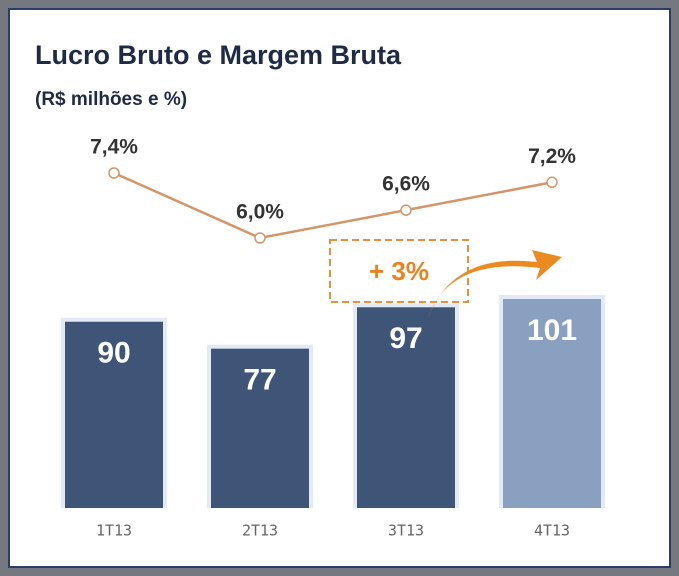 Image resolution: width=679 pixels, height=576 pixels. What do you see at coordinates (260, 531) in the screenshot?
I see `x-tick-label: 2T13` at bounding box center [260, 531].